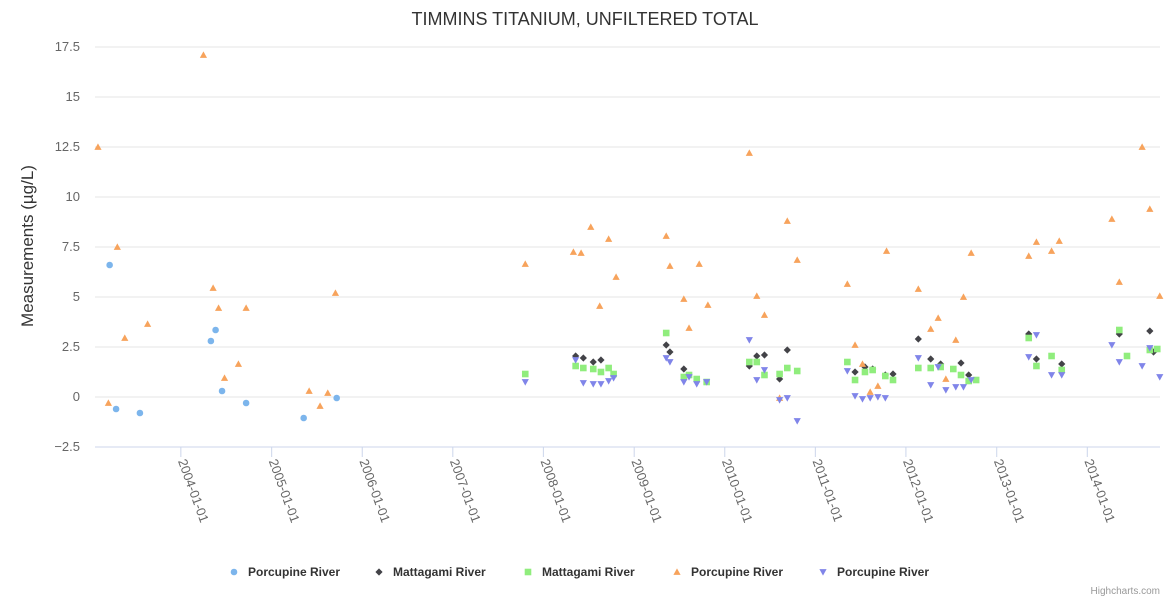 This screenshot has width=1170, height=600. What do you see at coordinates (71, 246) in the screenshot?
I see `y-tick-label: 7.5` at bounding box center [71, 246].